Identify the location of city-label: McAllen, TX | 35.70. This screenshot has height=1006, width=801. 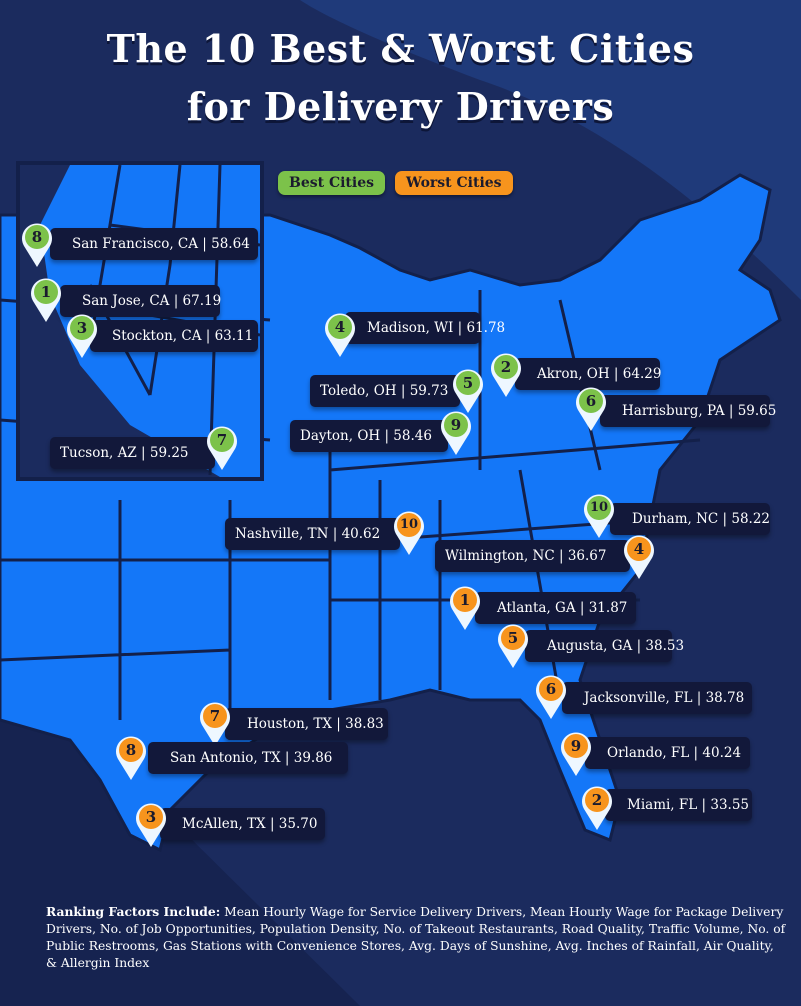
(242, 824).